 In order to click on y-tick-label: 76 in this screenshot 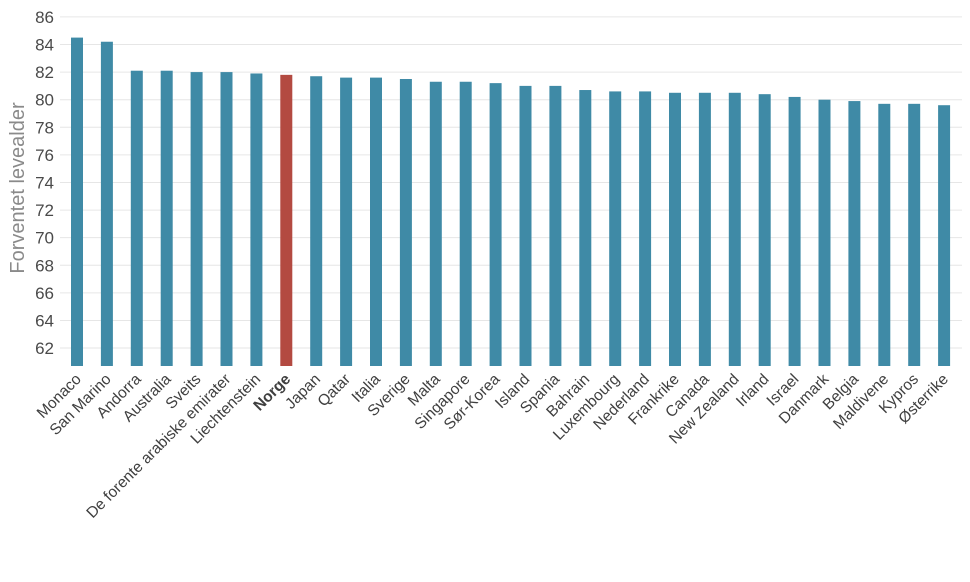, I will do `click(44, 155)`.